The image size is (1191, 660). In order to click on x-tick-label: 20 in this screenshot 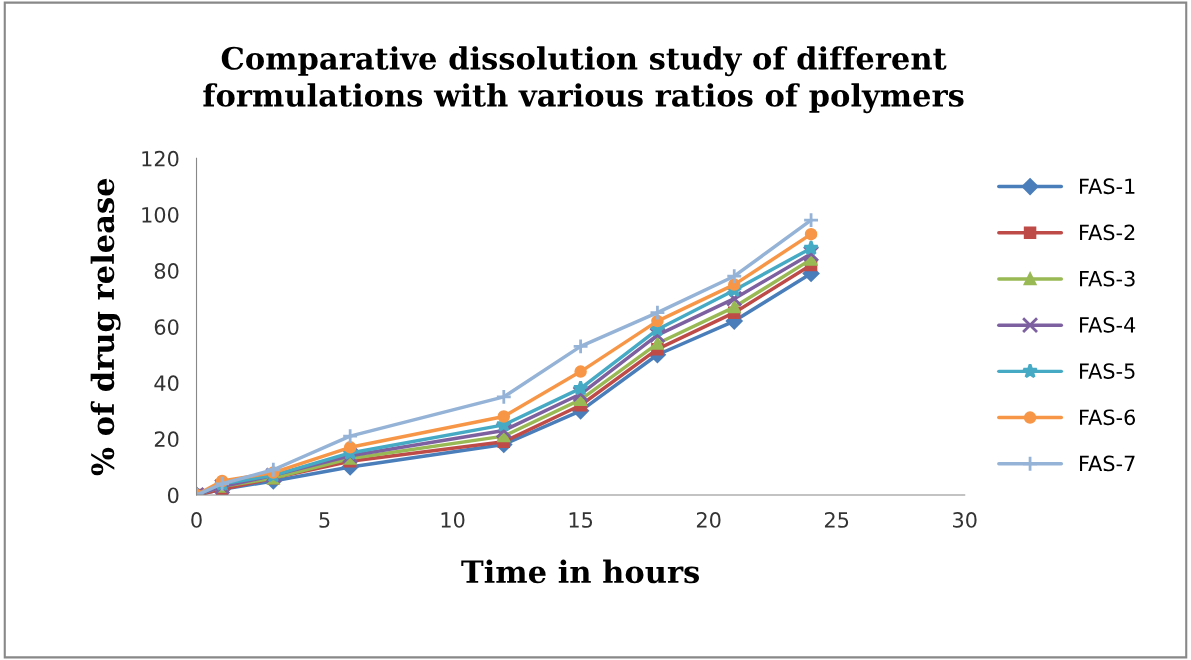, I will do `click(708, 520)`.